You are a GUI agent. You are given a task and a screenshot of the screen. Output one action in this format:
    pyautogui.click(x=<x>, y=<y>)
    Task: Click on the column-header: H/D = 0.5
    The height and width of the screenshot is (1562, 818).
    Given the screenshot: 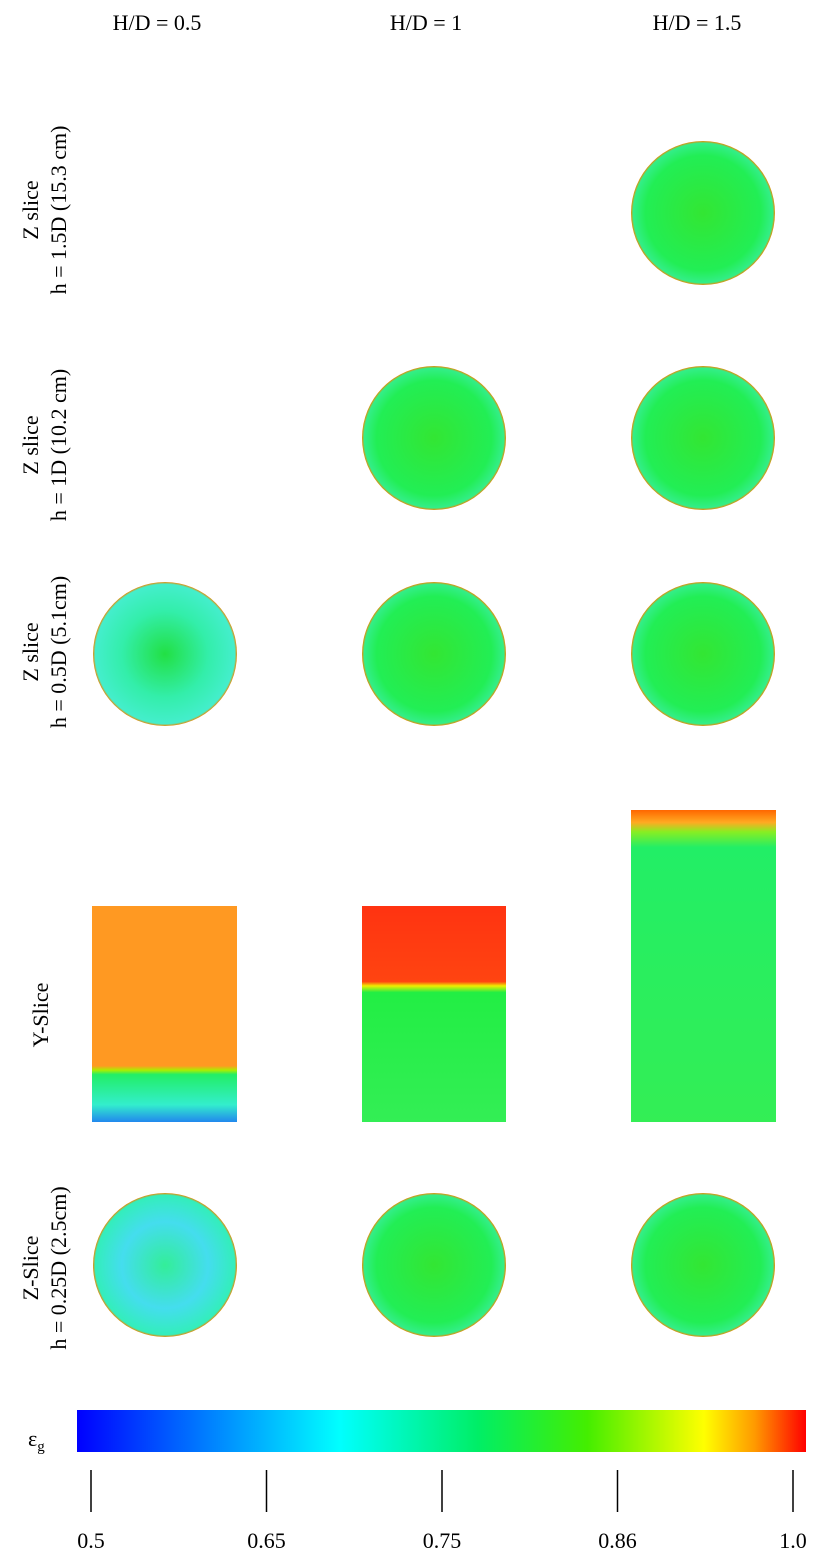 What is the action you would take?
    pyautogui.click(x=157, y=22)
    